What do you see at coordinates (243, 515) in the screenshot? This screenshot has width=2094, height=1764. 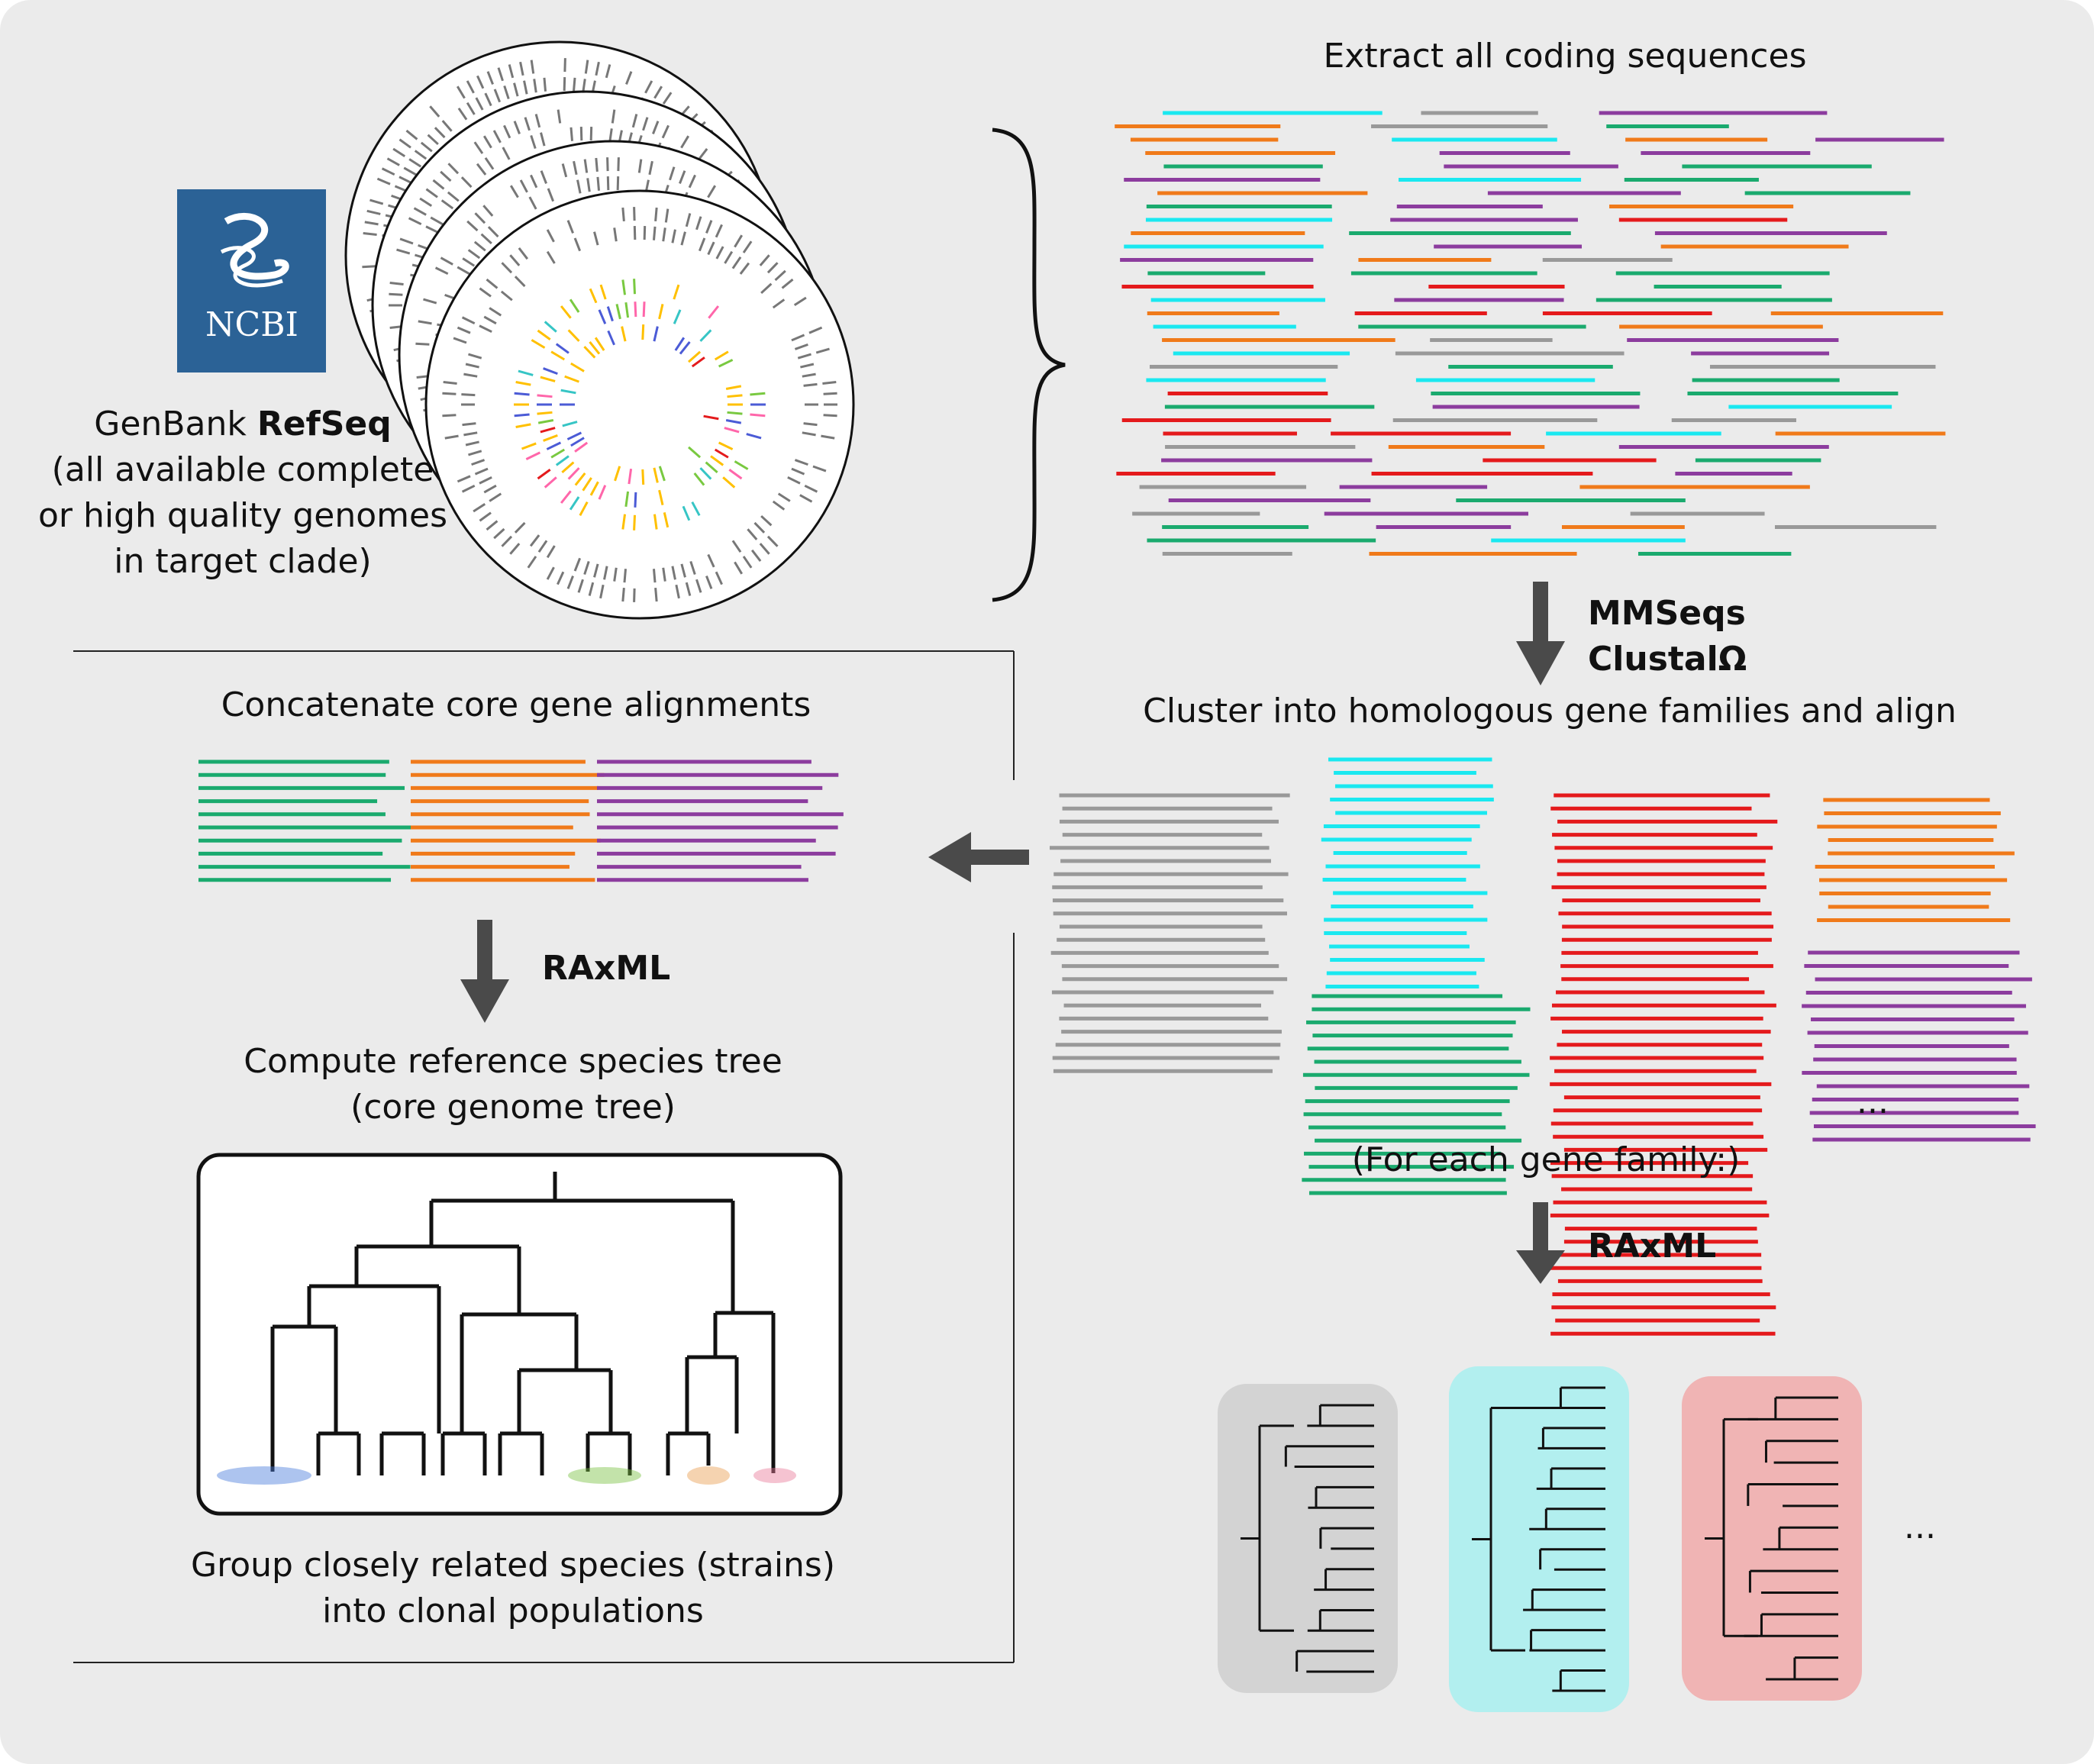 I see `genbank-description-line: or high quality genomes` at bounding box center [243, 515].